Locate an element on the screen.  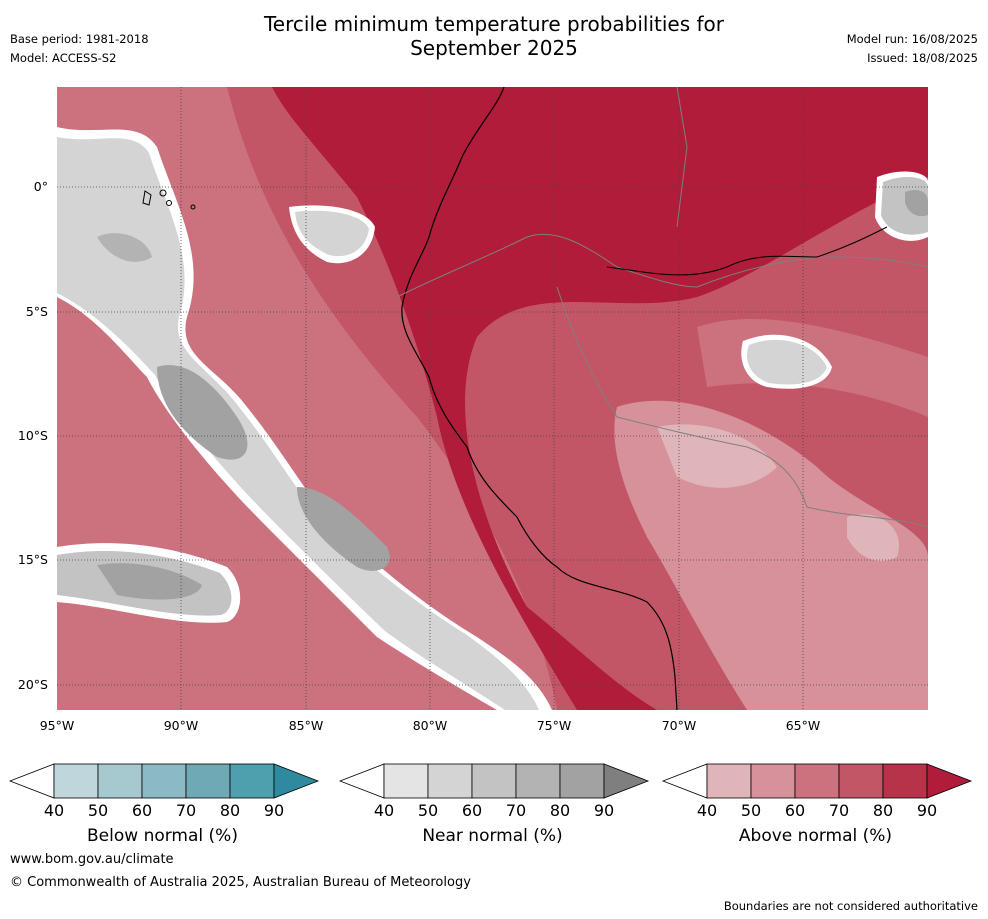
colorbar-below-normal is located at coordinates (164, 781).